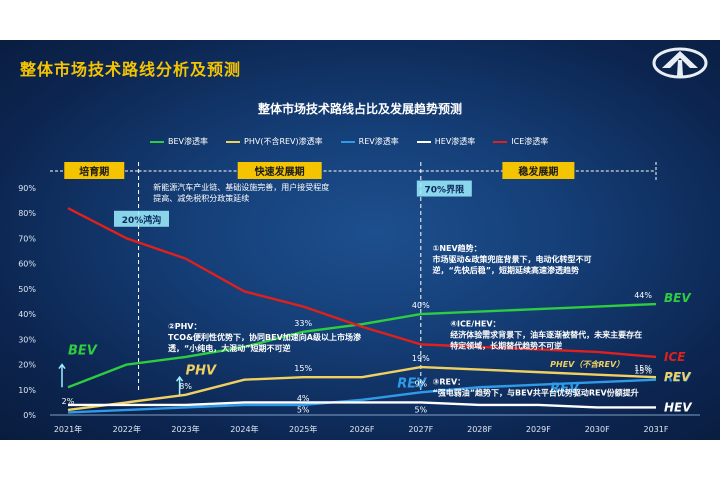 Image resolution: width=720 pixels, height=480 pixels. What do you see at coordinates (303, 429) in the screenshot?
I see `x-tick-label: 2025年` at bounding box center [303, 429].